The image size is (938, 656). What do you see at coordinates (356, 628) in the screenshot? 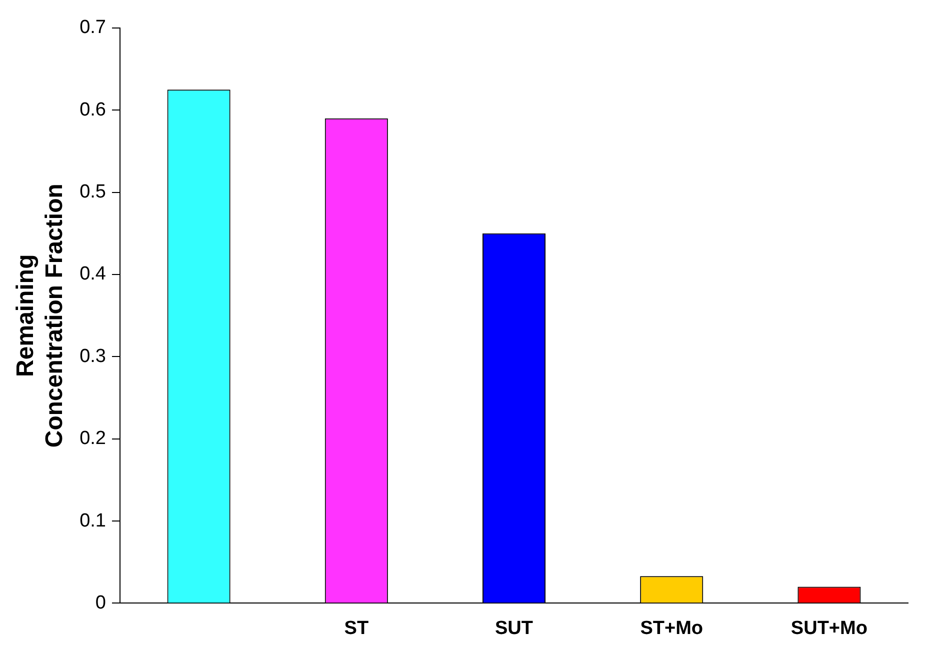
I see `x-tick-label: ST` at bounding box center [356, 628].